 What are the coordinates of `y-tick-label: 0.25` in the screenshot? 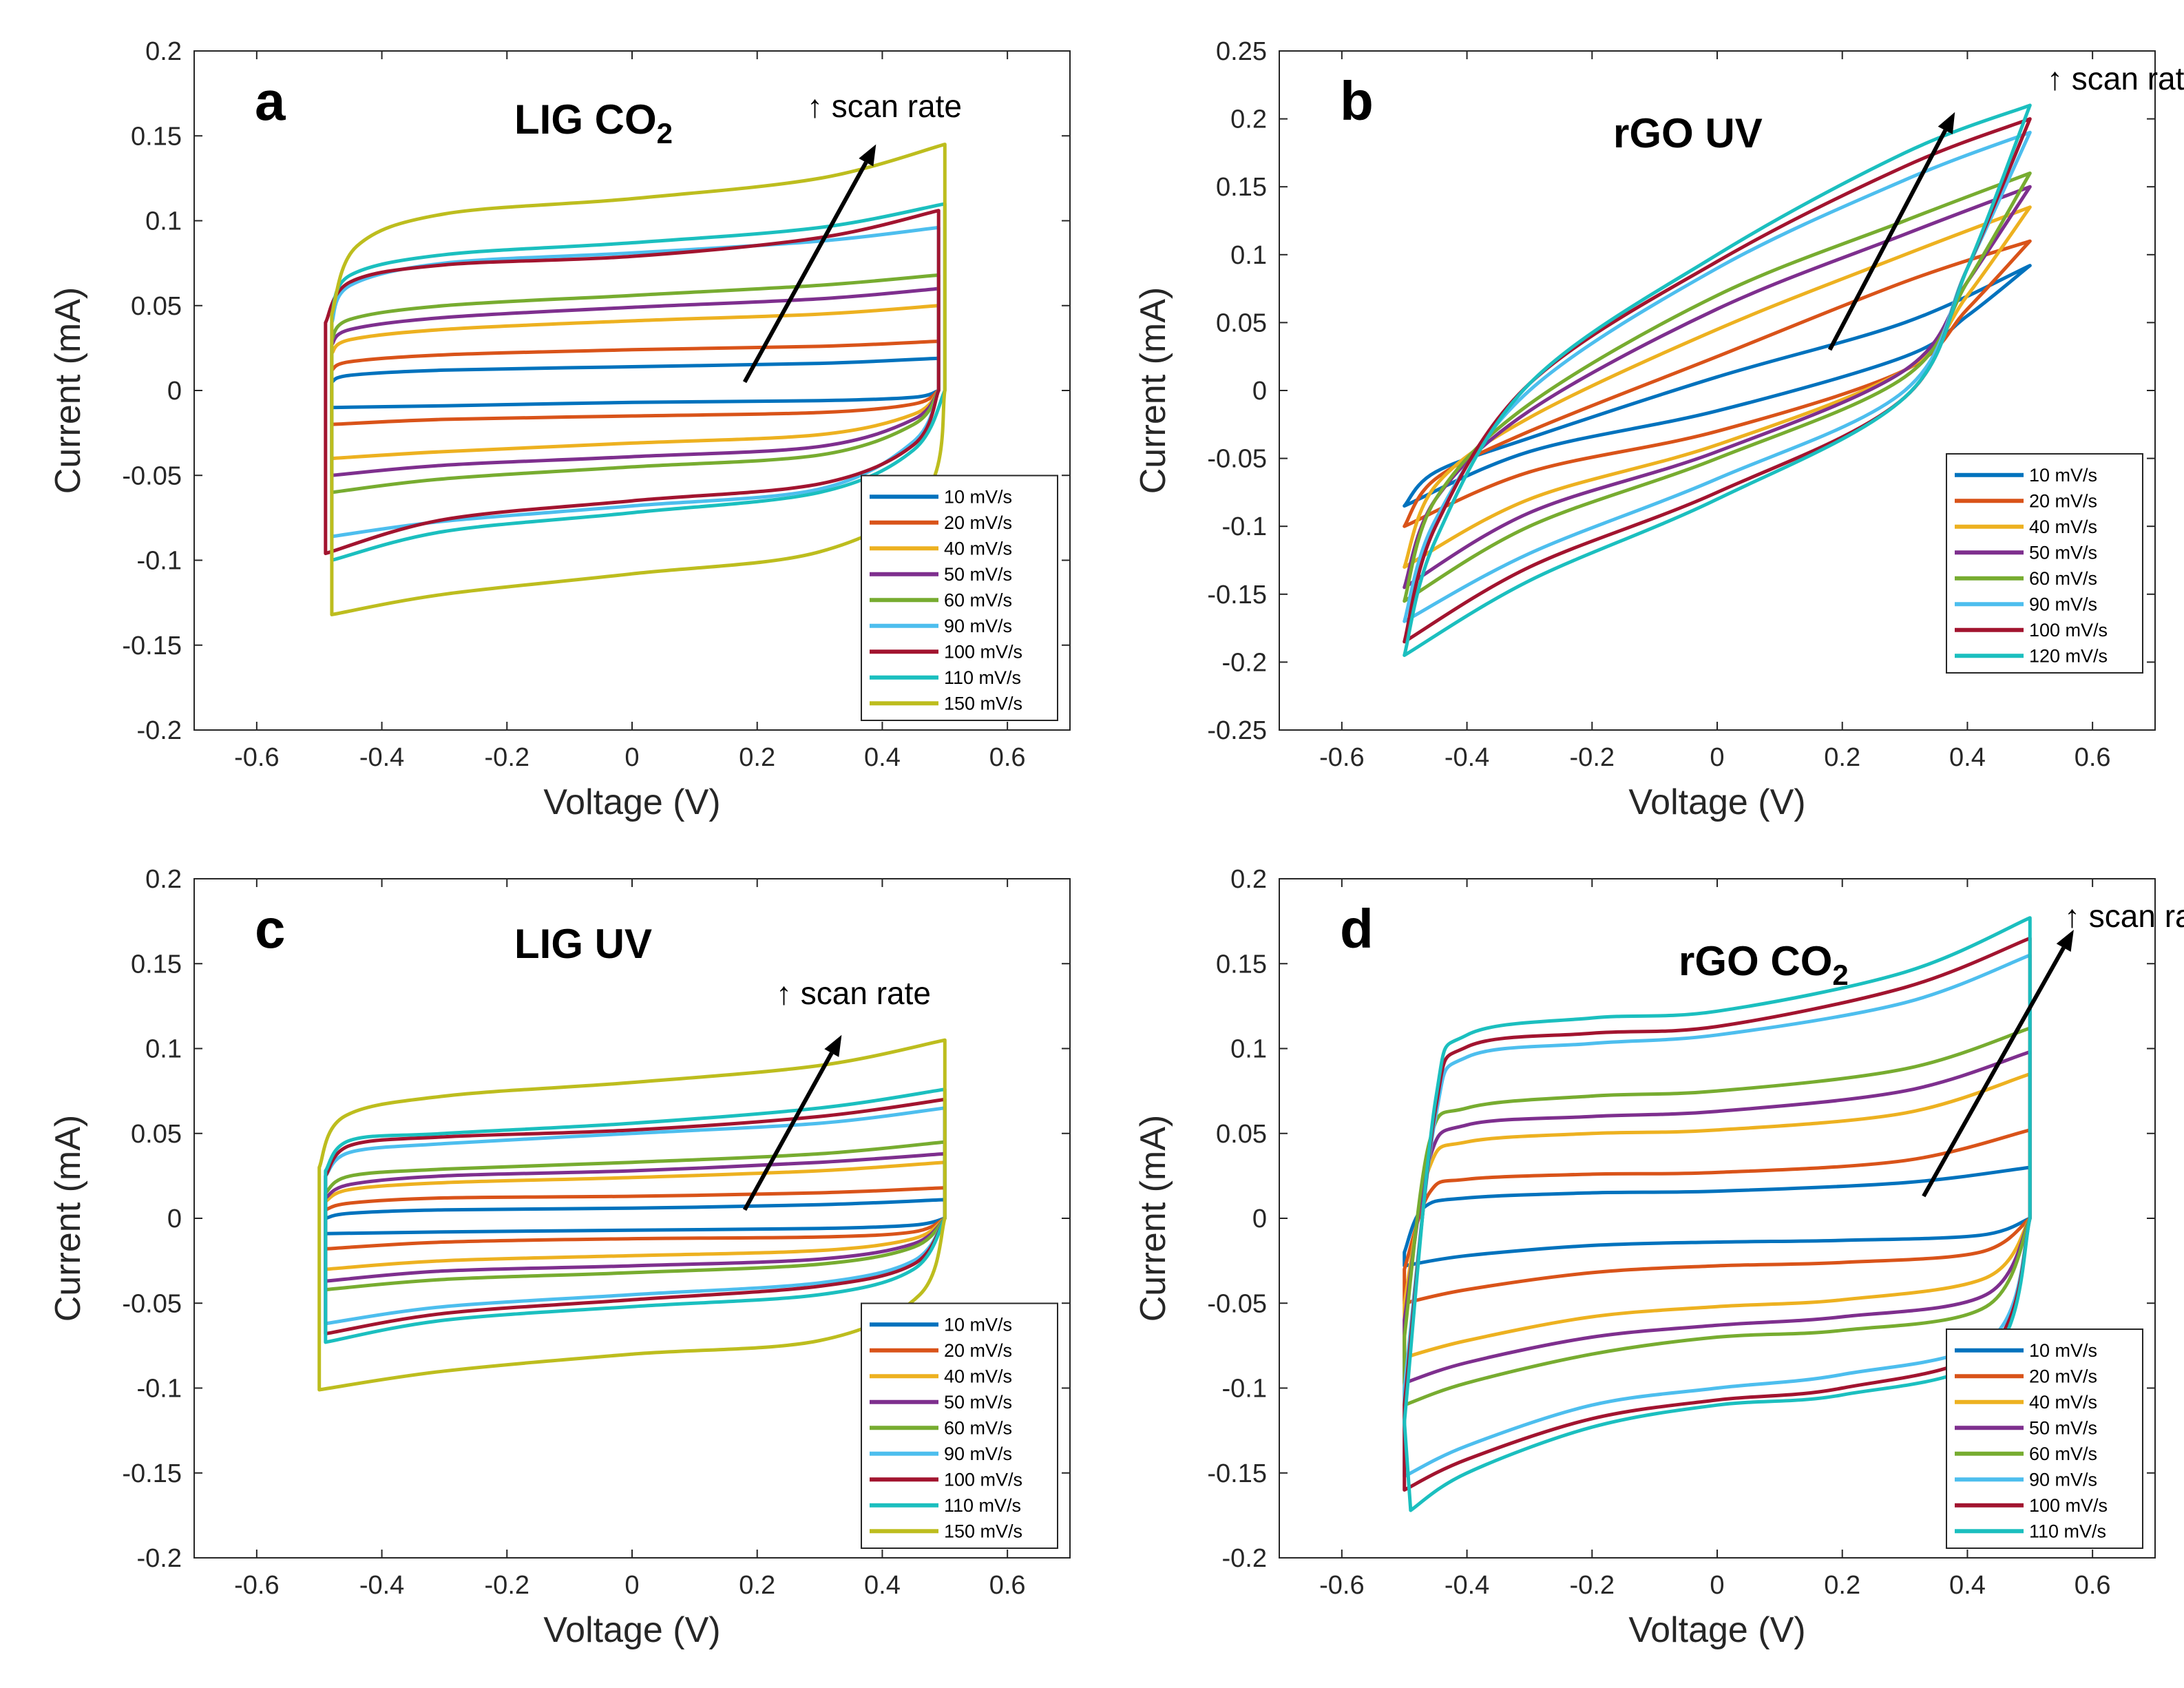 It's located at (1241, 51).